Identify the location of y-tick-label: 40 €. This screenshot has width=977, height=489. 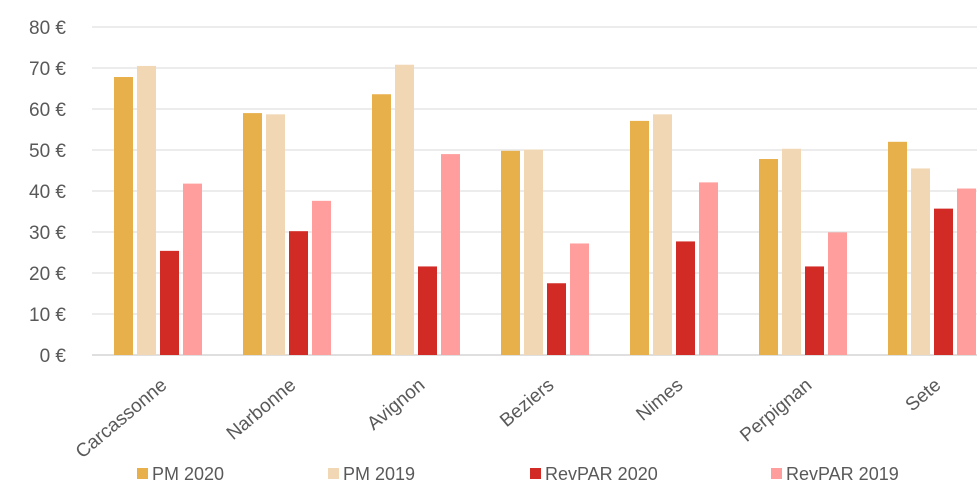
(47, 192).